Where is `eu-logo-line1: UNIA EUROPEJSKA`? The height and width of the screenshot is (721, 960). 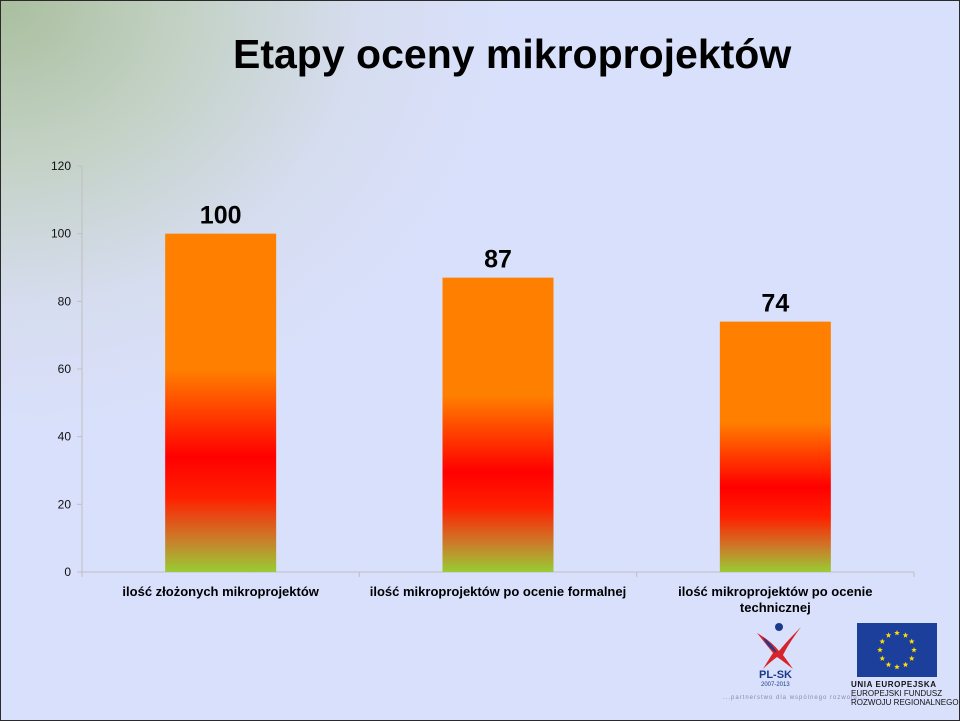 eu-logo-line1: UNIA EUROPEJSKA is located at coordinates (894, 684).